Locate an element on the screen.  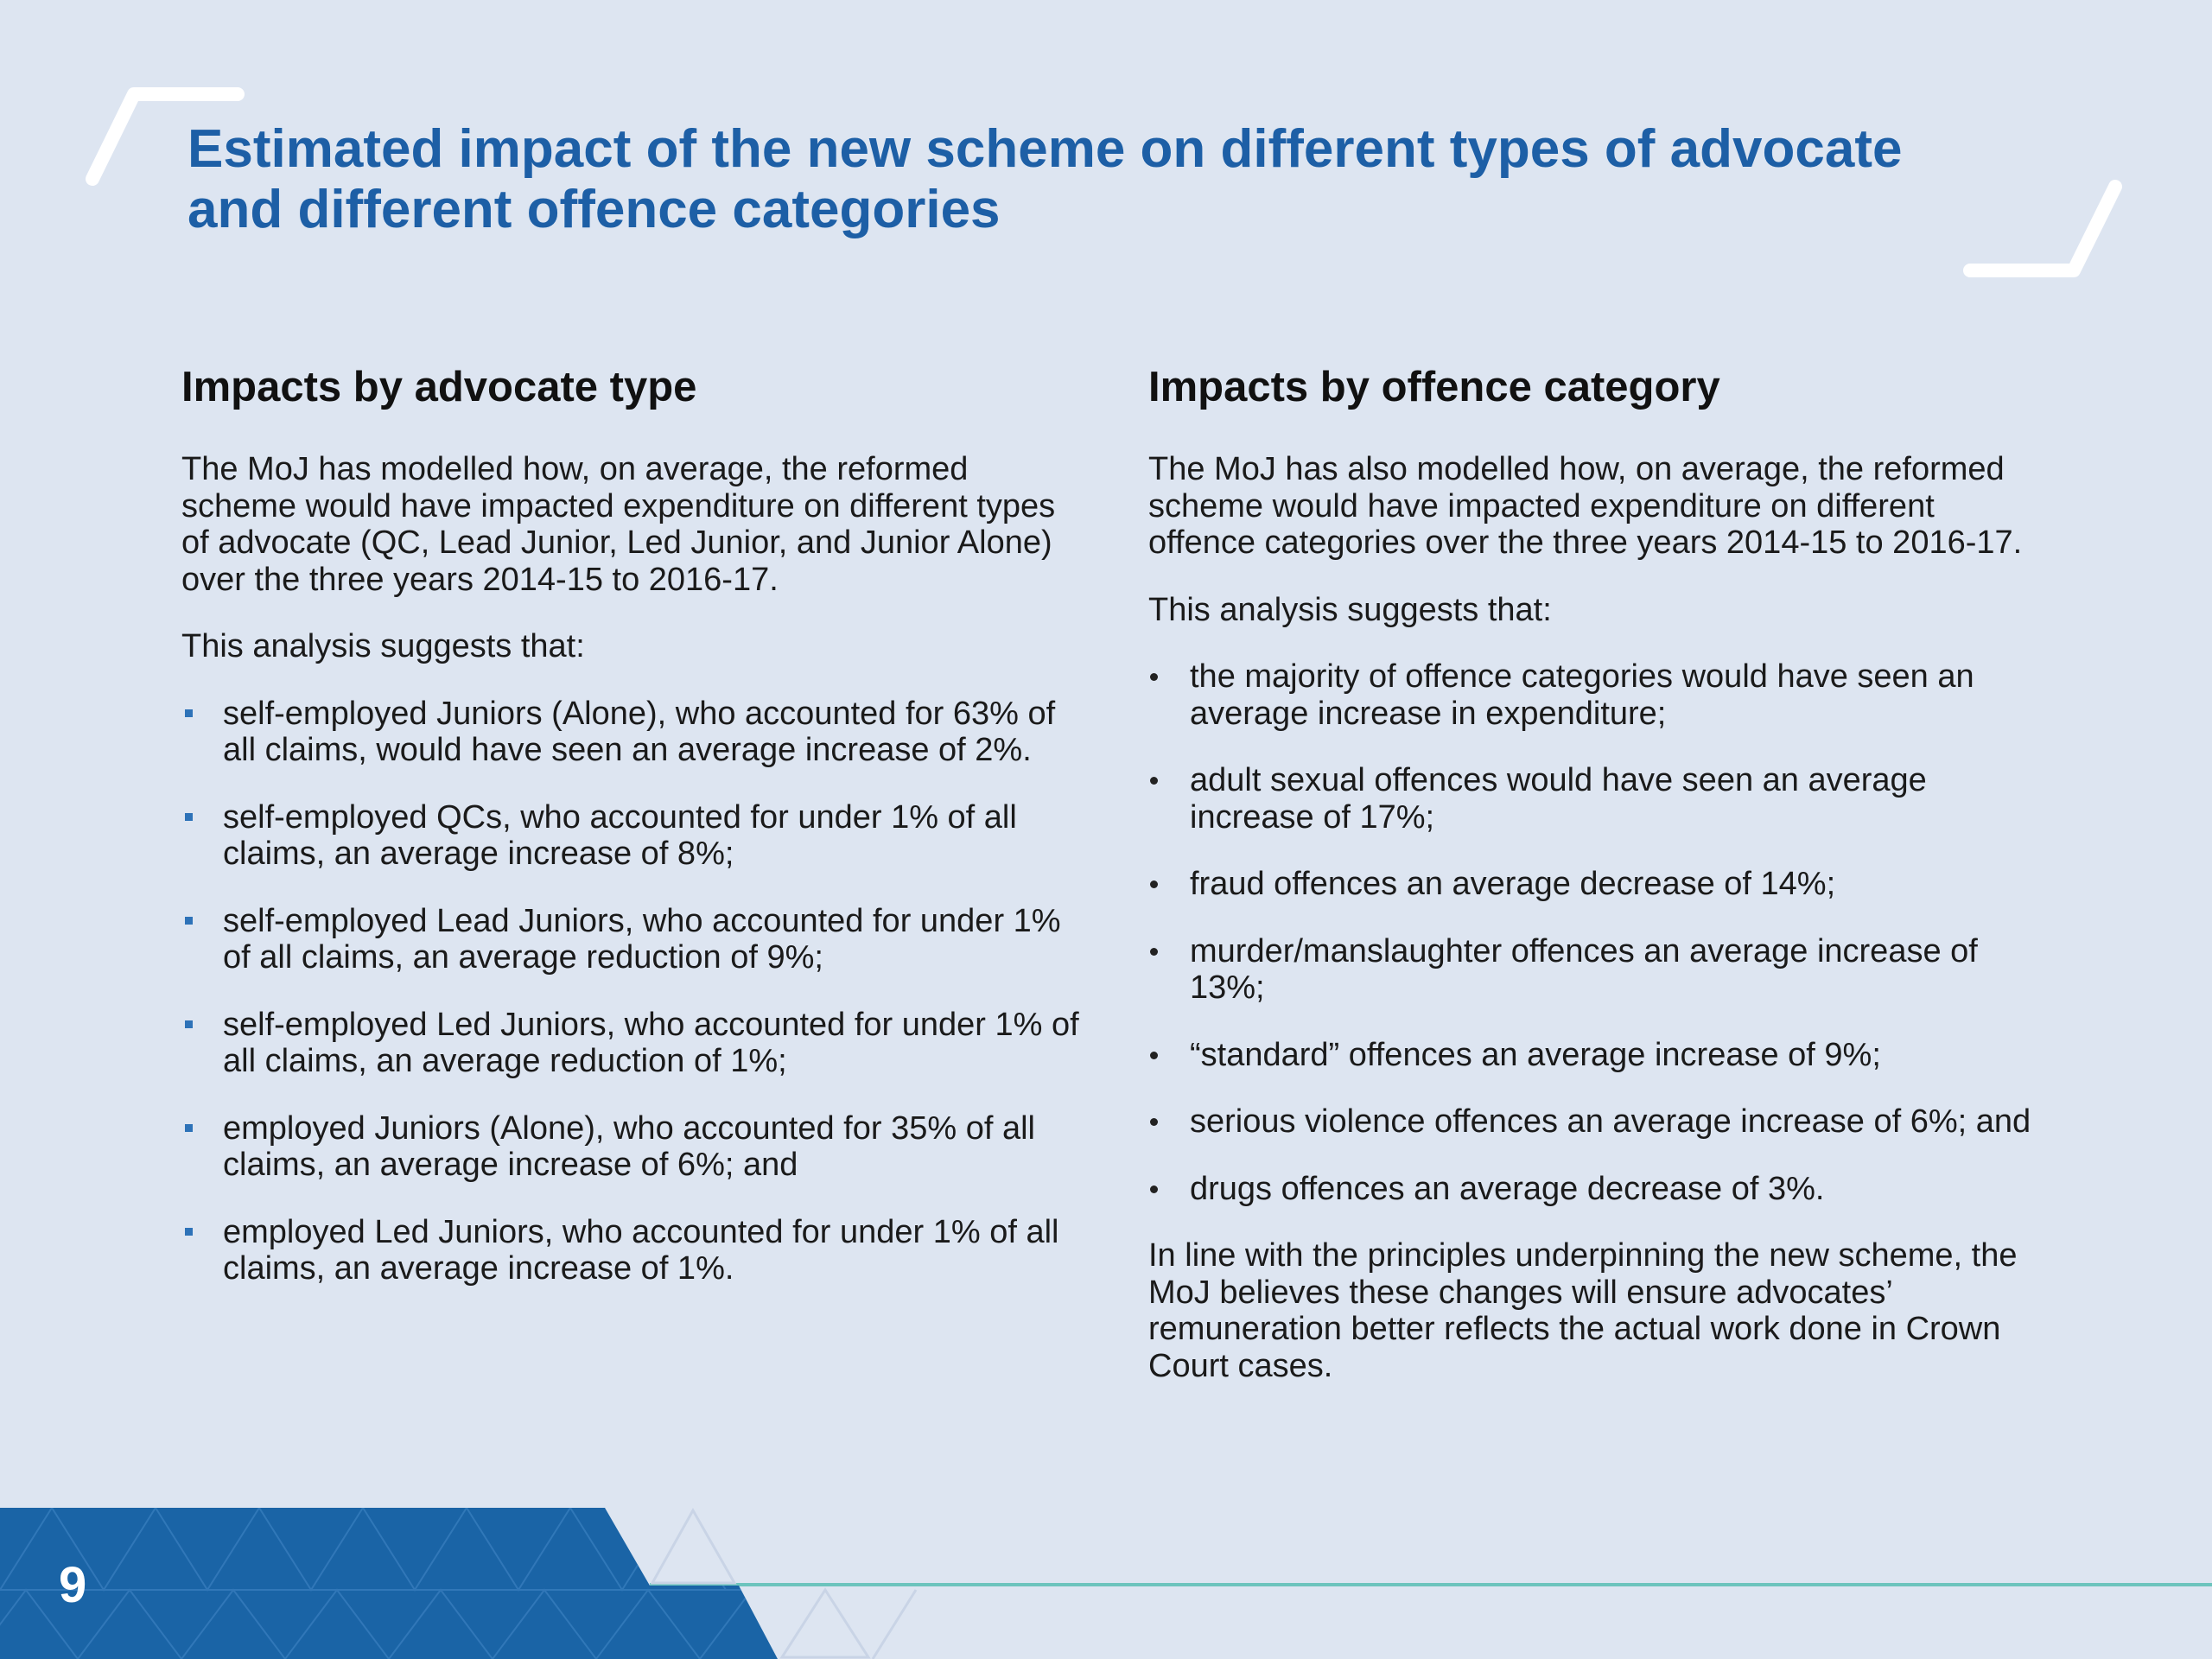
list-item-line: increase of 17%; is located at coordinates (1312, 817).